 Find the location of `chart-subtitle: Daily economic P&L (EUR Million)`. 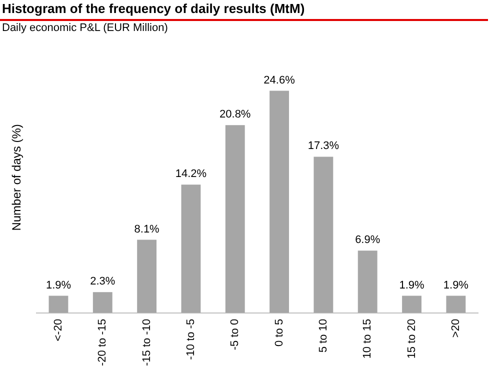

chart-subtitle: Daily economic P&L (EUR Million) is located at coordinates (85, 28).